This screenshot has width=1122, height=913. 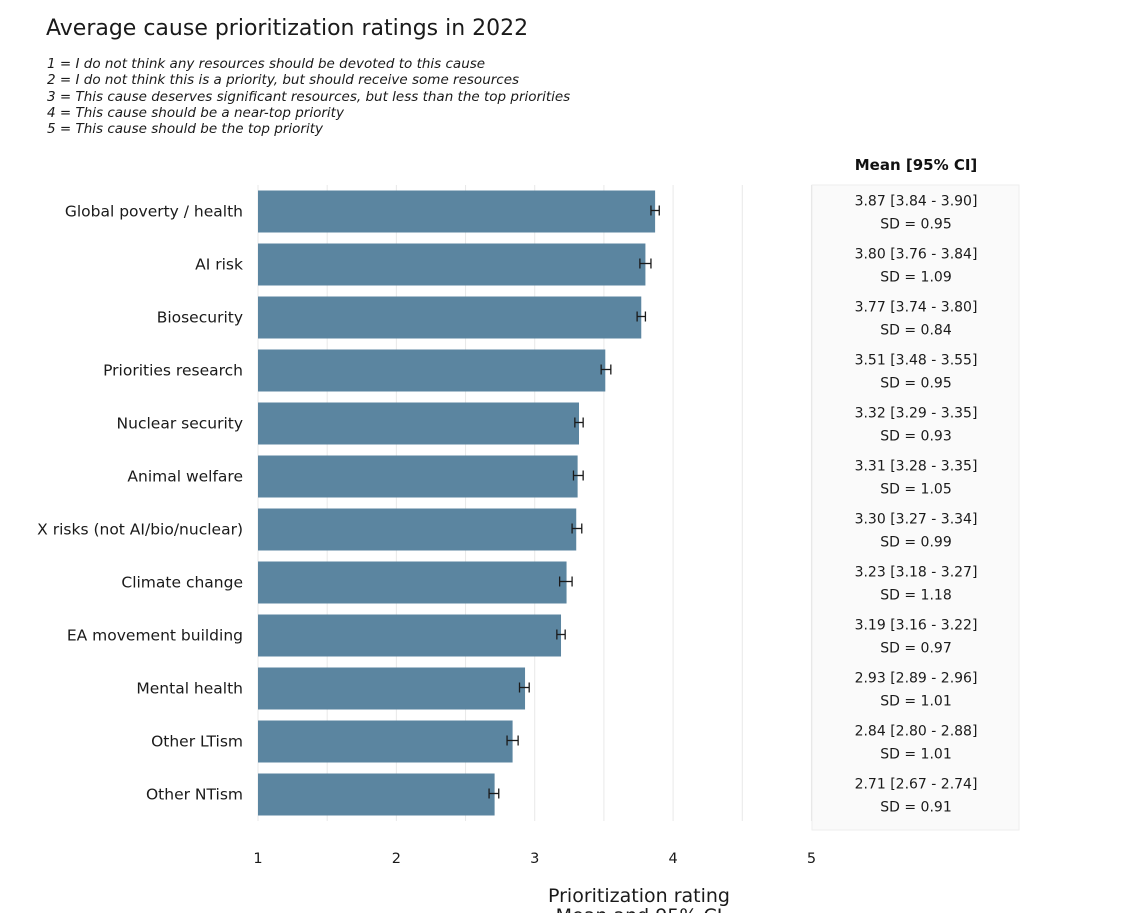 What do you see at coordinates (185, 477) in the screenshot?
I see `category-label: Animal welfare` at bounding box center [185, 477].